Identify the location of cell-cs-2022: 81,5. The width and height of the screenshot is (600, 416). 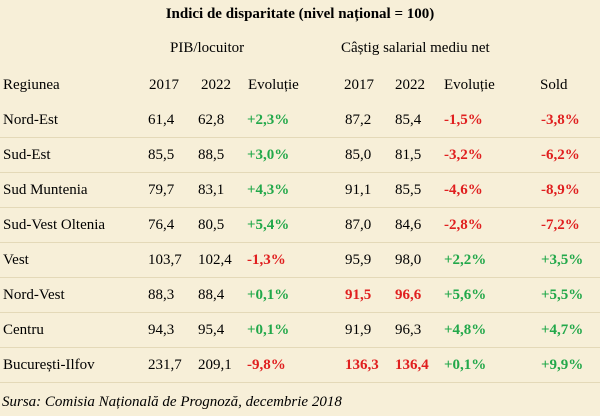
(408, 155).